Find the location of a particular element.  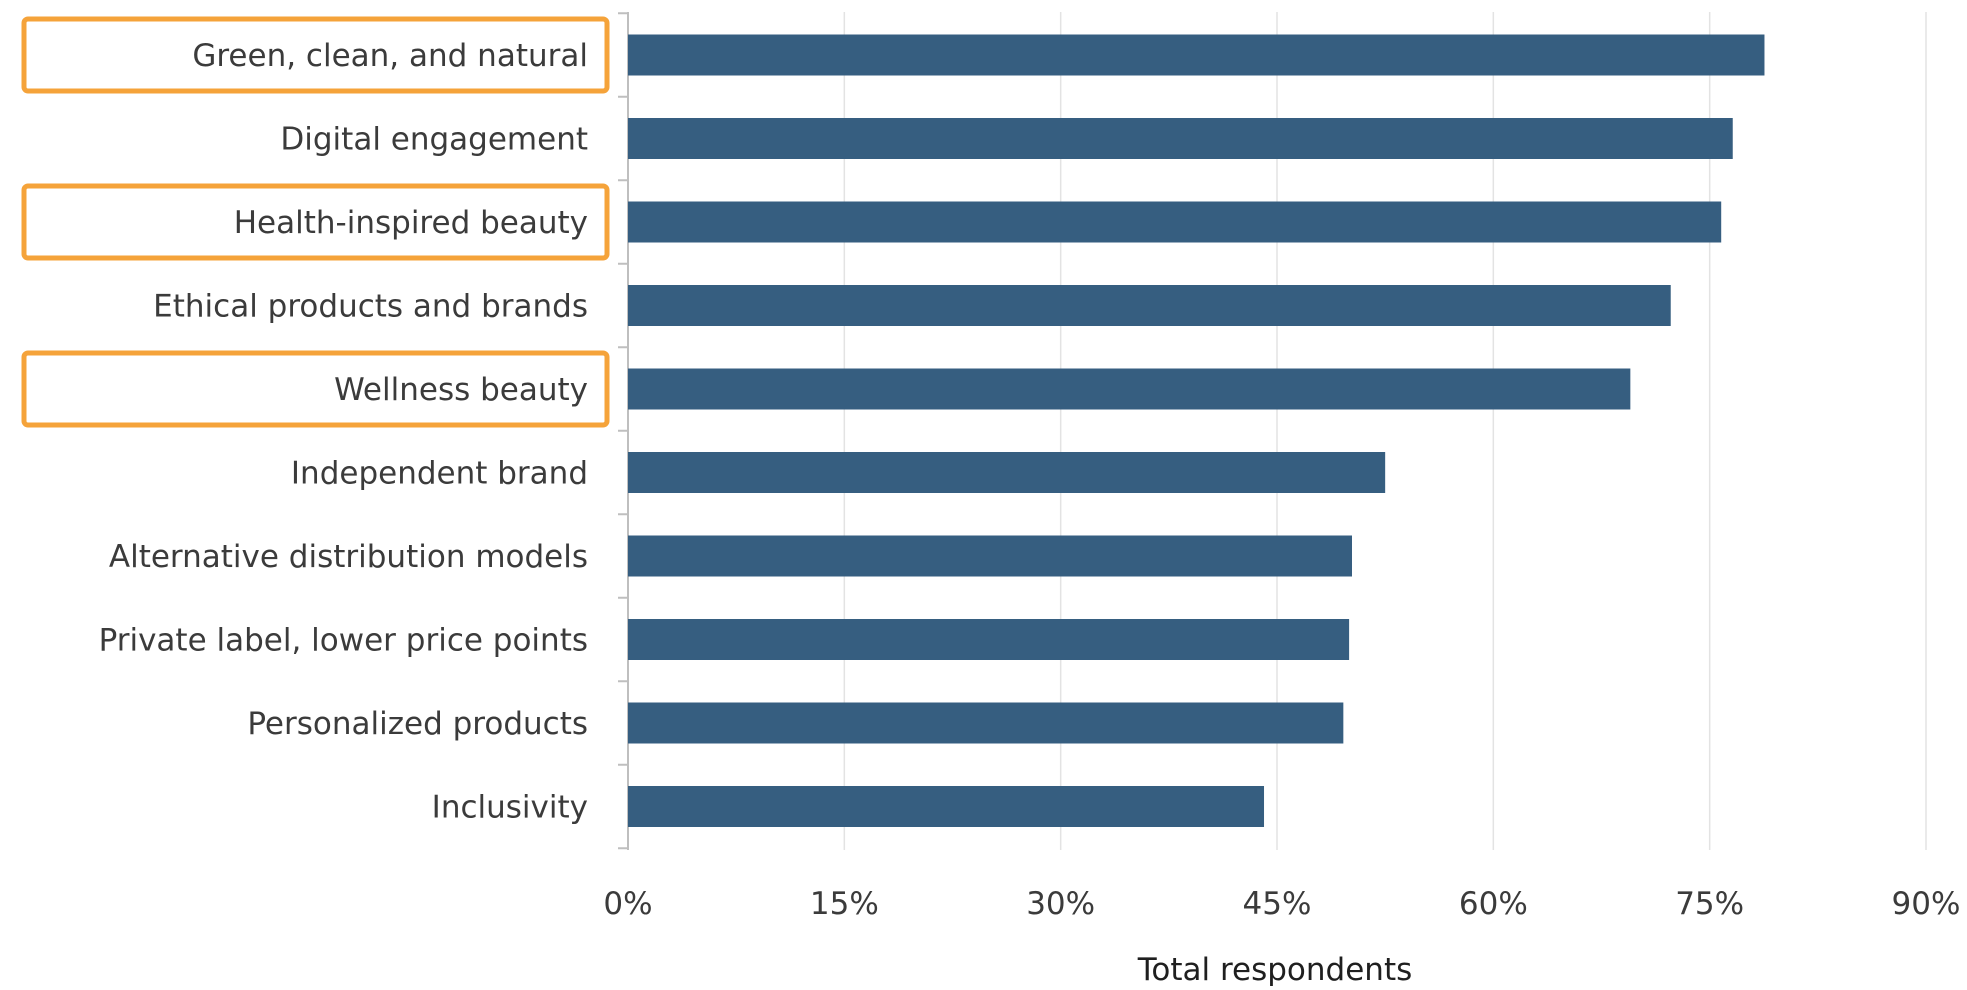

x-tick-label: 75% is located at coordinates (1709, 904).